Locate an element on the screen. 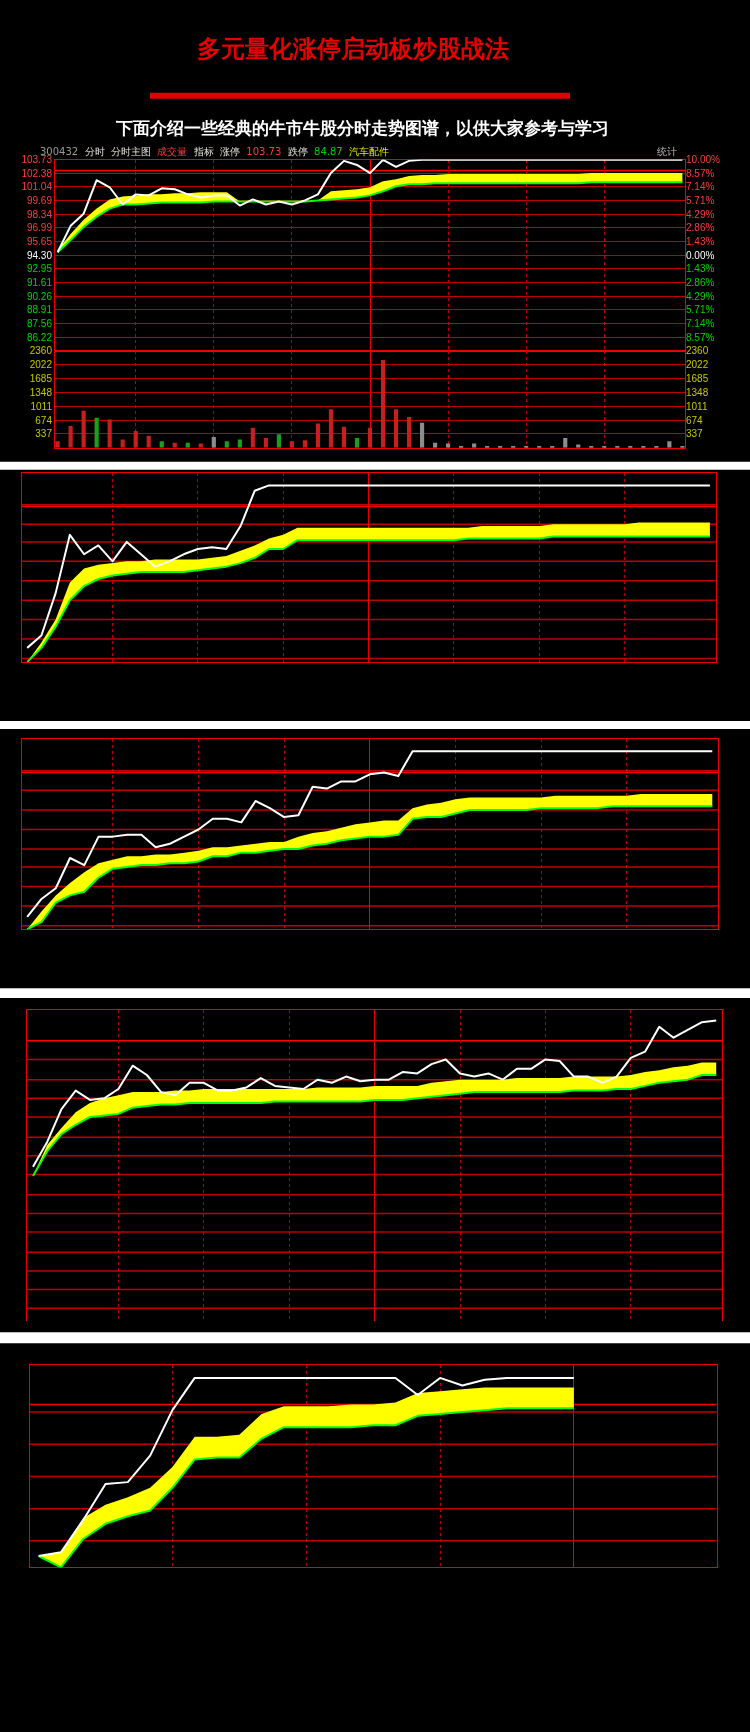 The width and height of the screenshot is (750, 1732). y-tick-label: 2360 is located at coordinates (41, 351).